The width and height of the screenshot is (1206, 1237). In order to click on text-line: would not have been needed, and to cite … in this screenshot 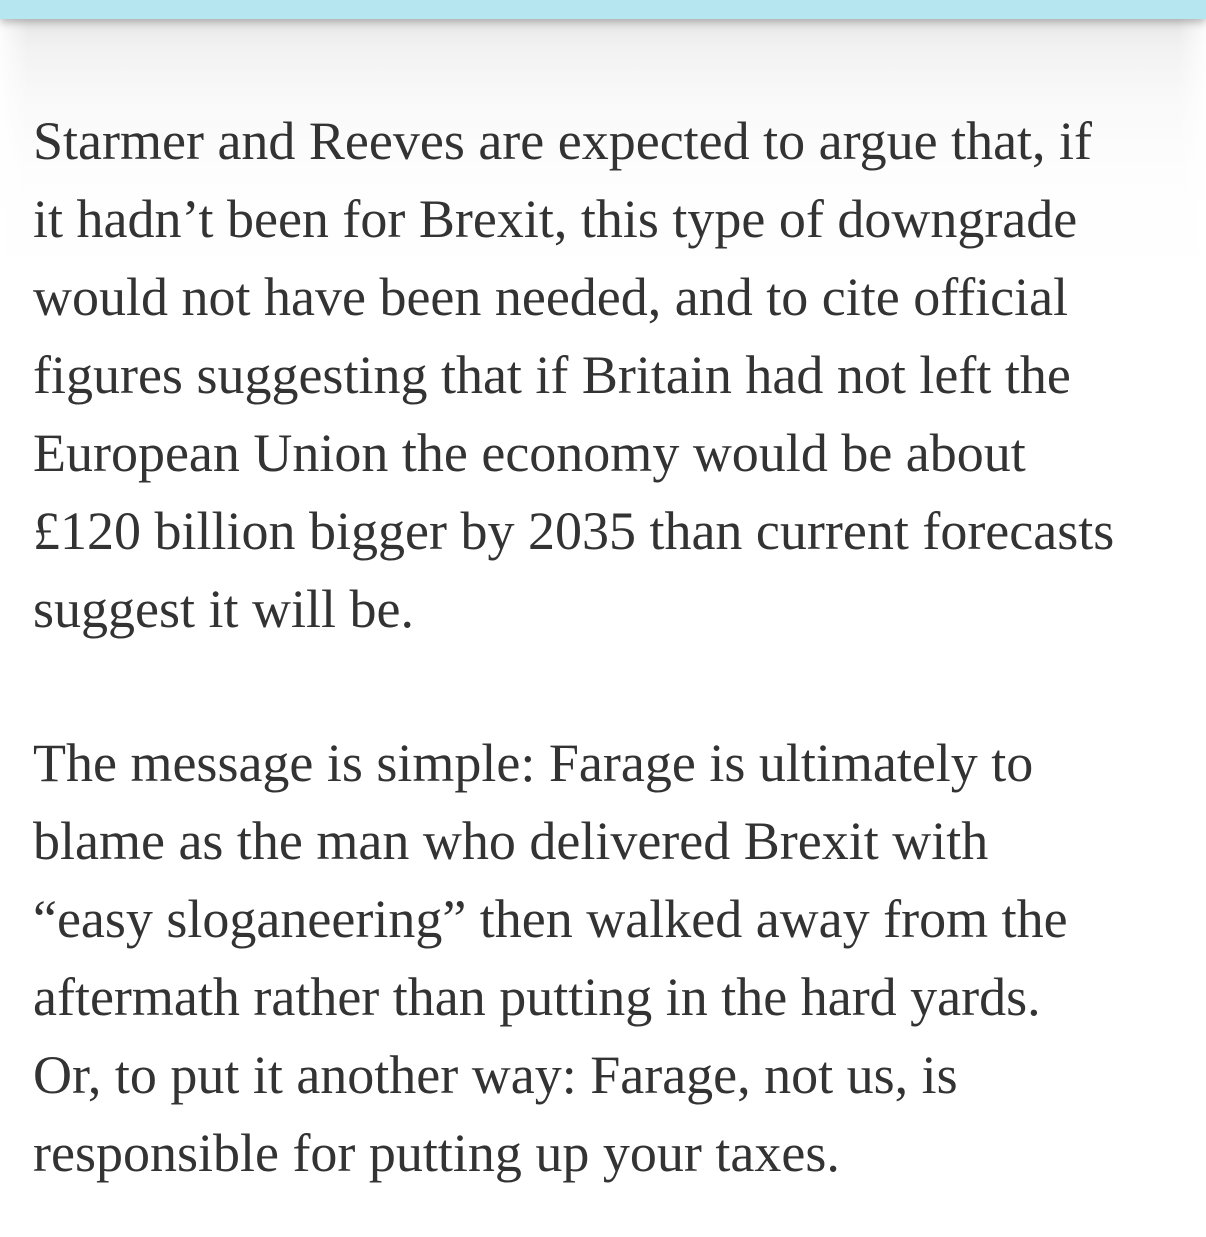, I will do `click(551, 297)`.